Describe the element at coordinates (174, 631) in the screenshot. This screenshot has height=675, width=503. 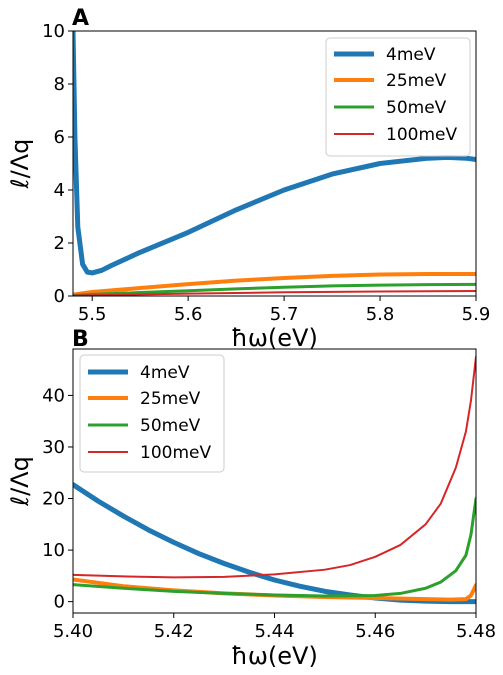
I see `panel-b-x-tick-label: 5.42` at that location.